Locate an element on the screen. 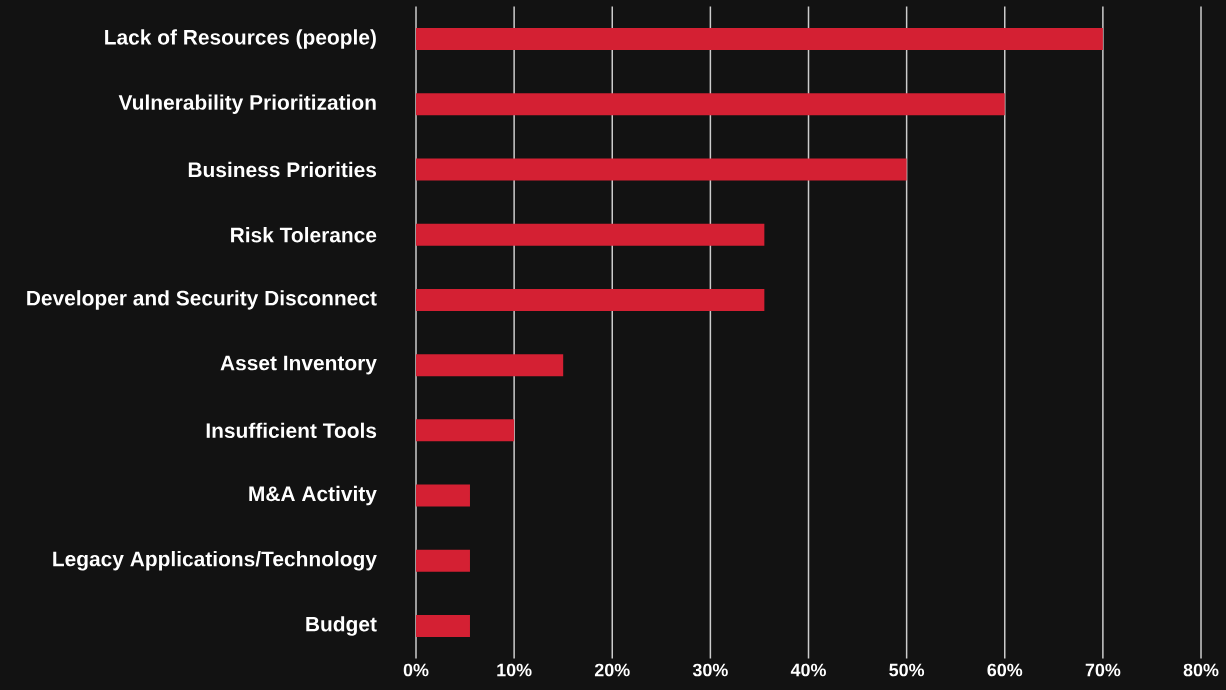 The image size is (1226, 690). x-tick-label: 10% is located at coordinates (514, 670).